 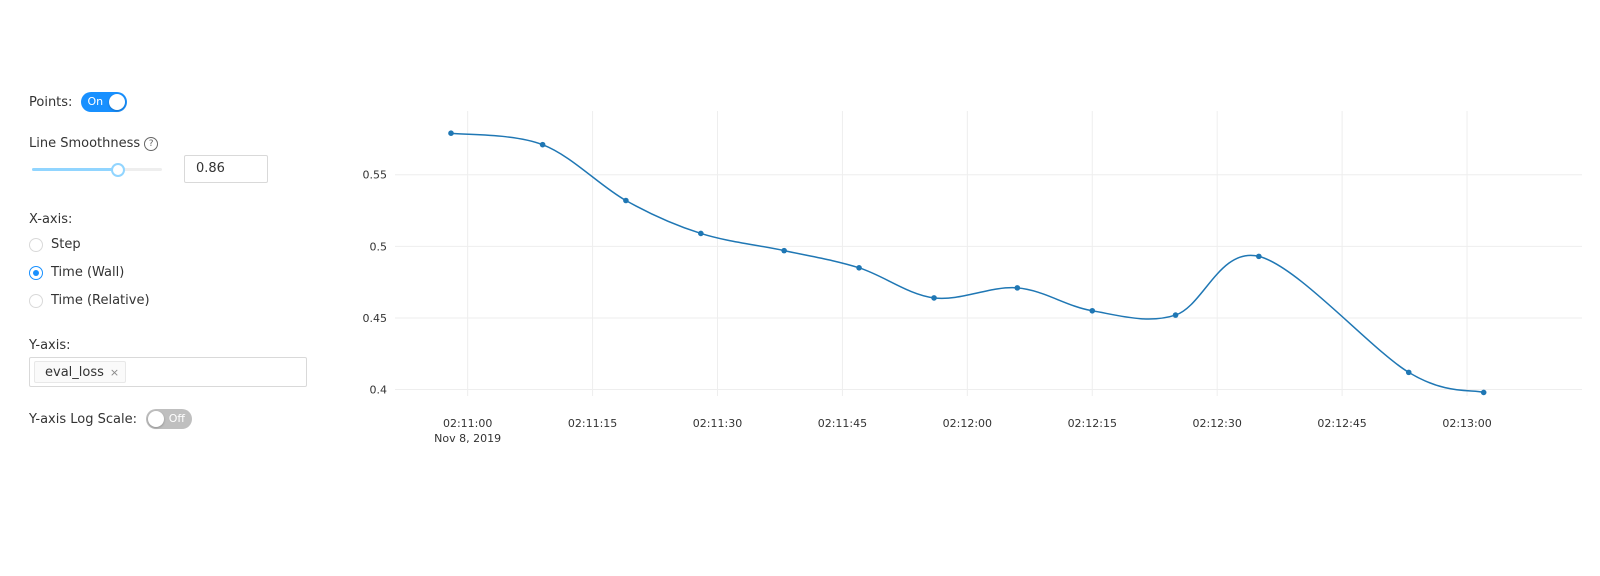 I want to click on y-tick-label: 0.4, so click(x=379, y=390).